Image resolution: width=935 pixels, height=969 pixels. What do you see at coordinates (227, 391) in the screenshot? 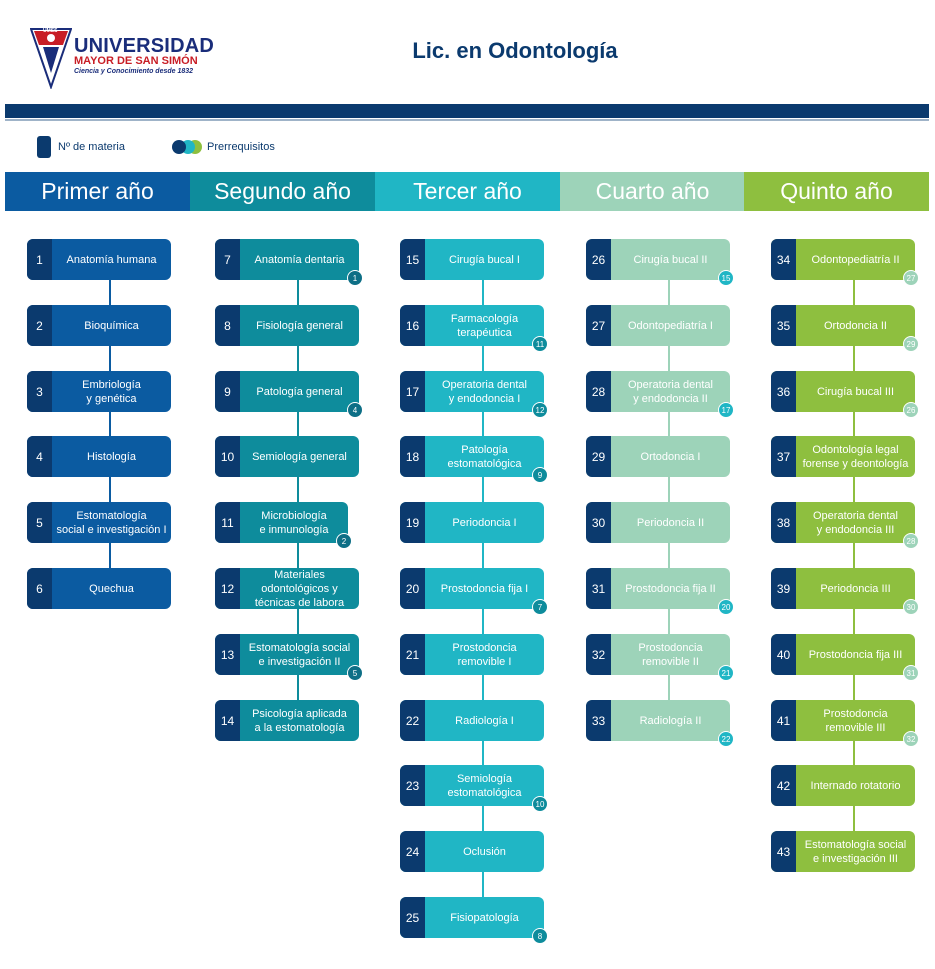
I see `course-number: 9` at bounding box center [227, 391].